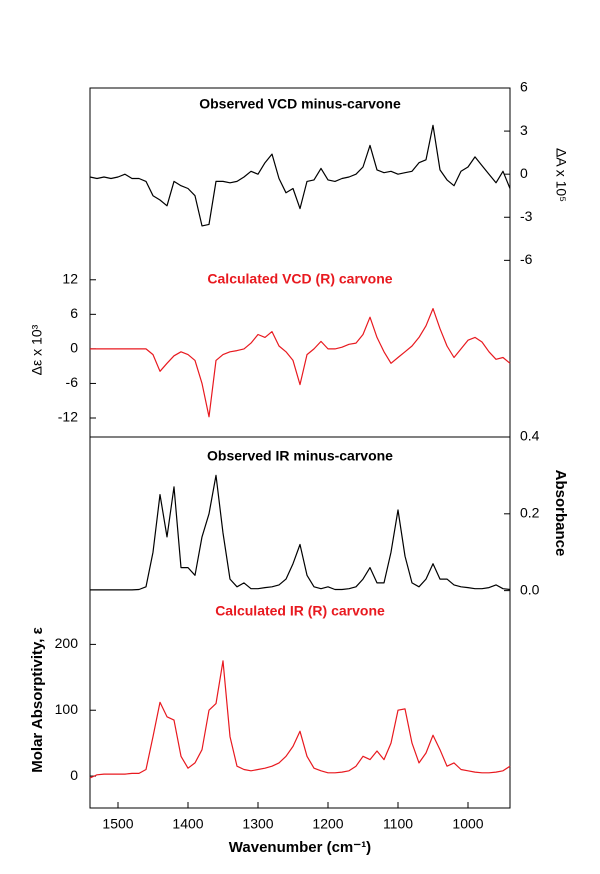 The width and height of the screenshot is (600, 874). What do you see at coordinates (187, 824) in the screenshot?
I see `x-tick-label: 1400` at bounding box center [187, 824].